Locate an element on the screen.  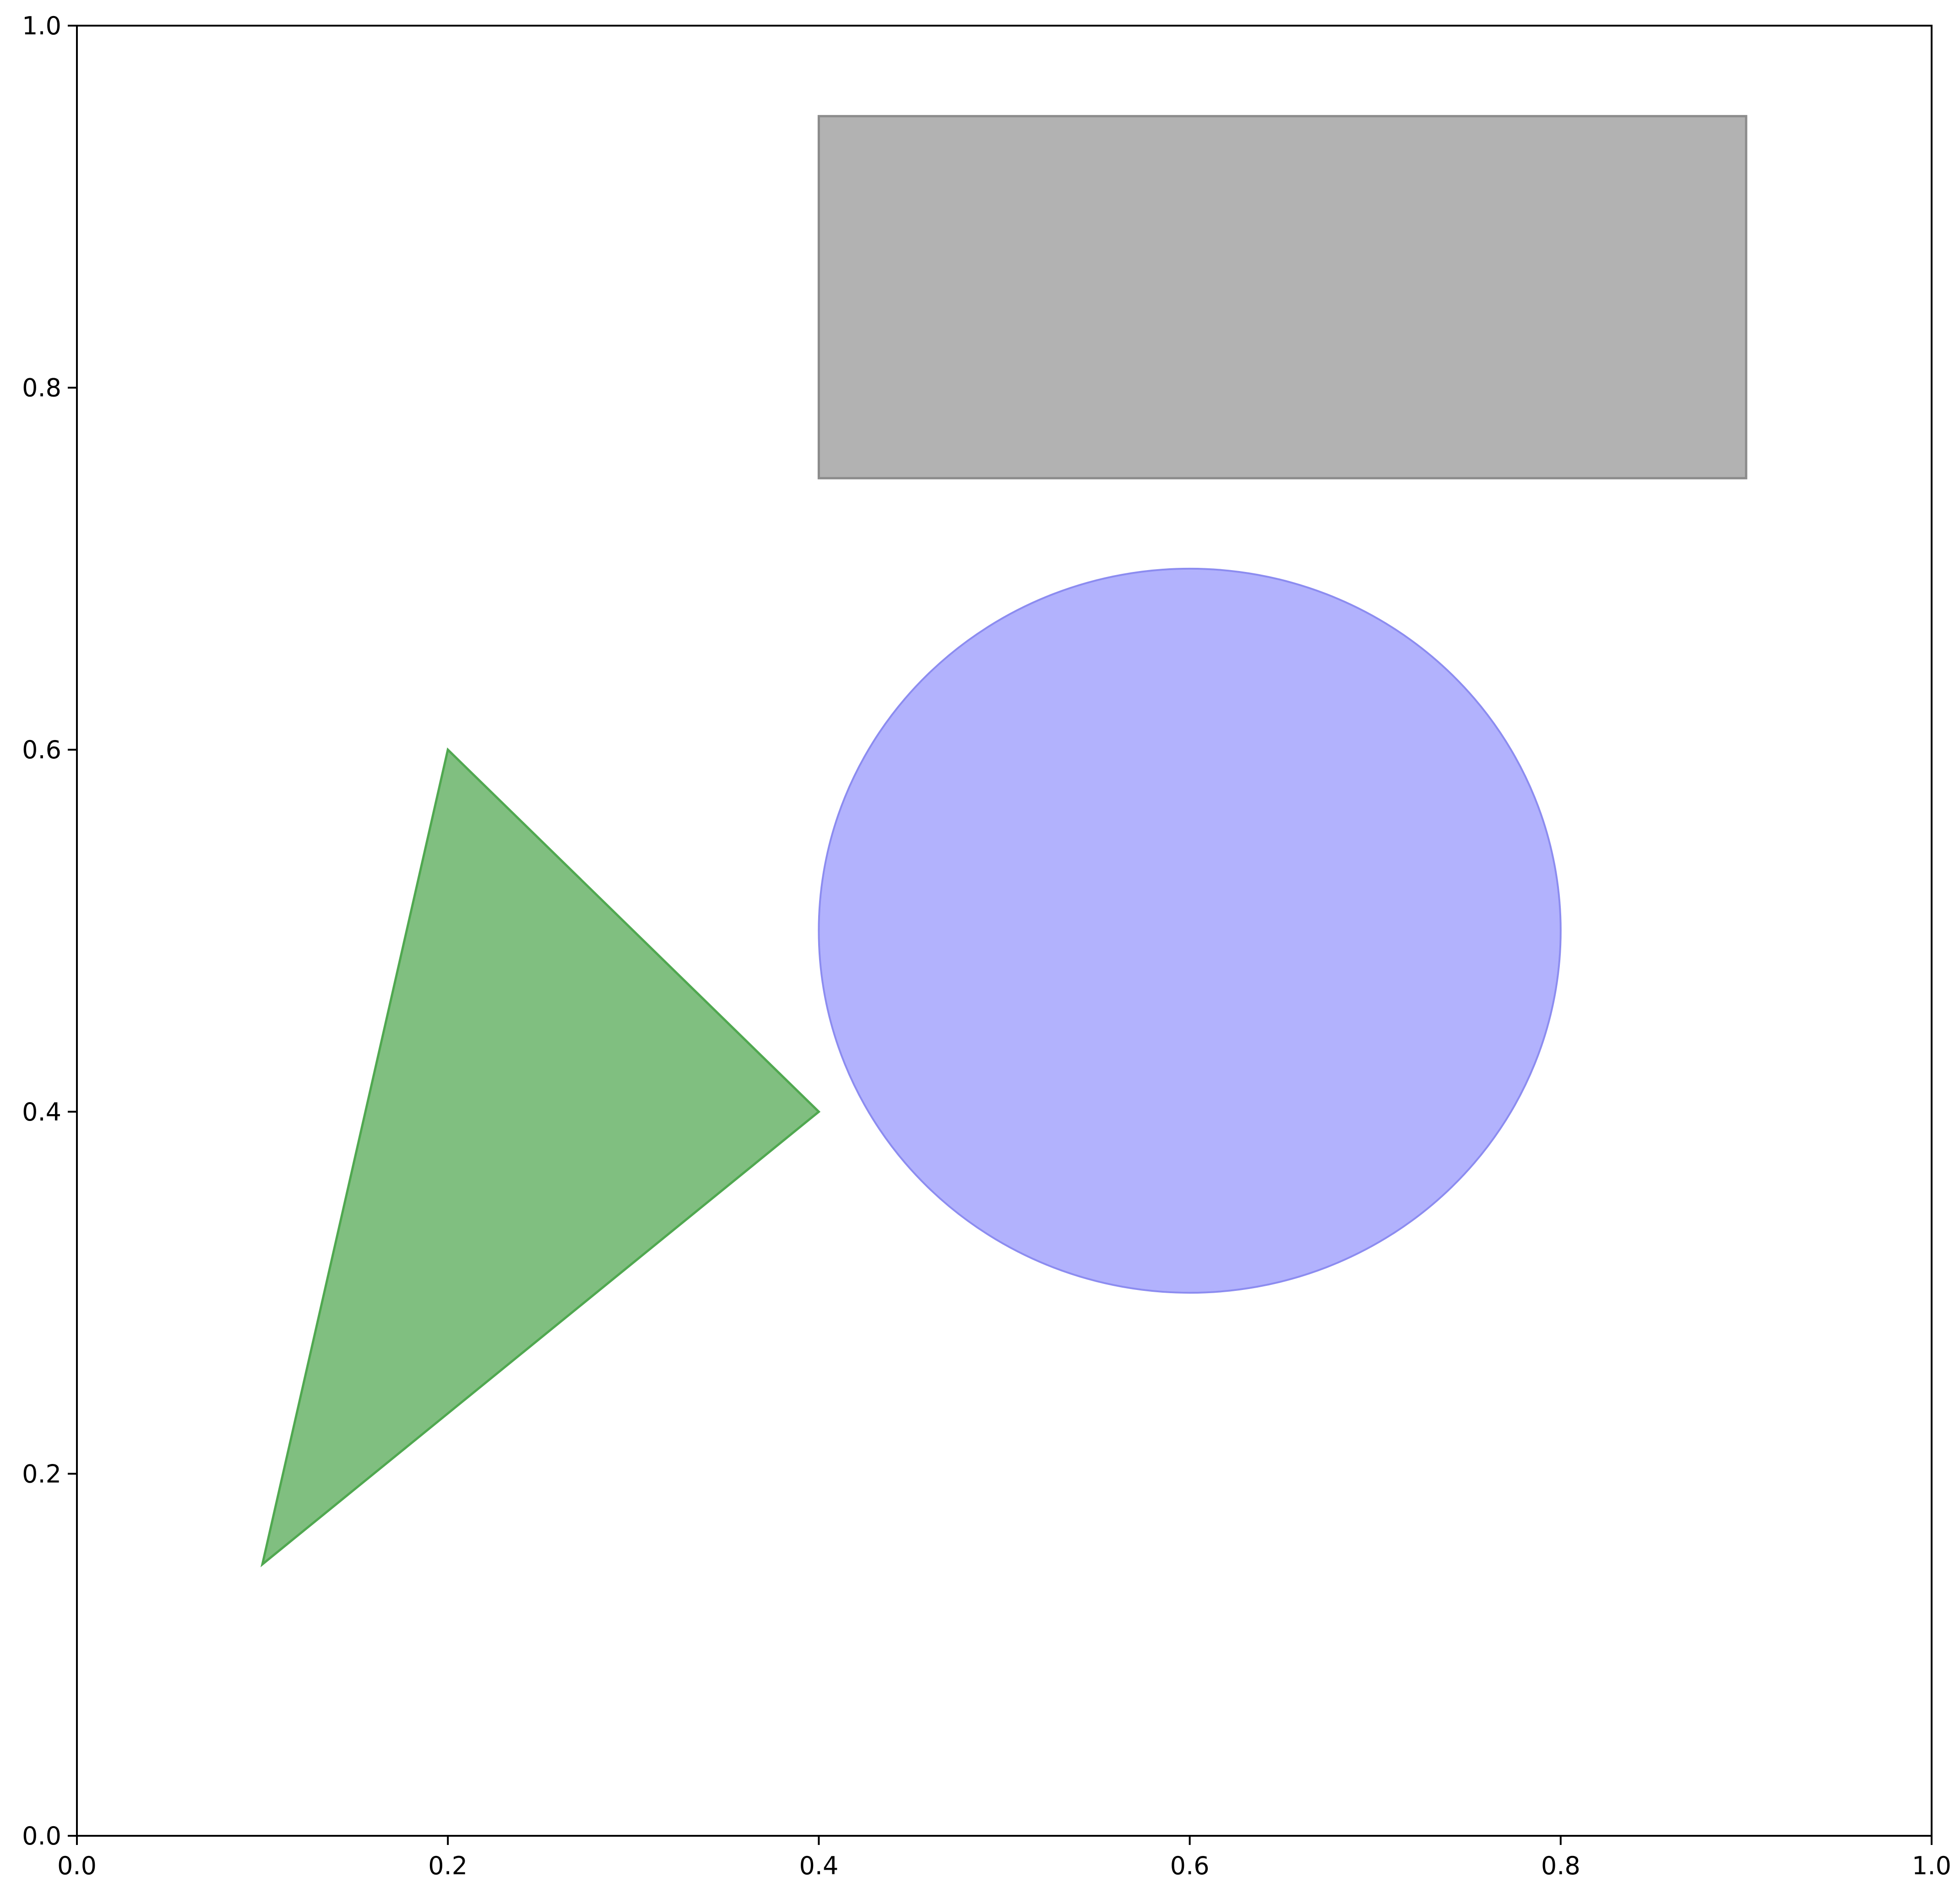
y-tick-label: 0.6 is located at coordinates (42, 749).